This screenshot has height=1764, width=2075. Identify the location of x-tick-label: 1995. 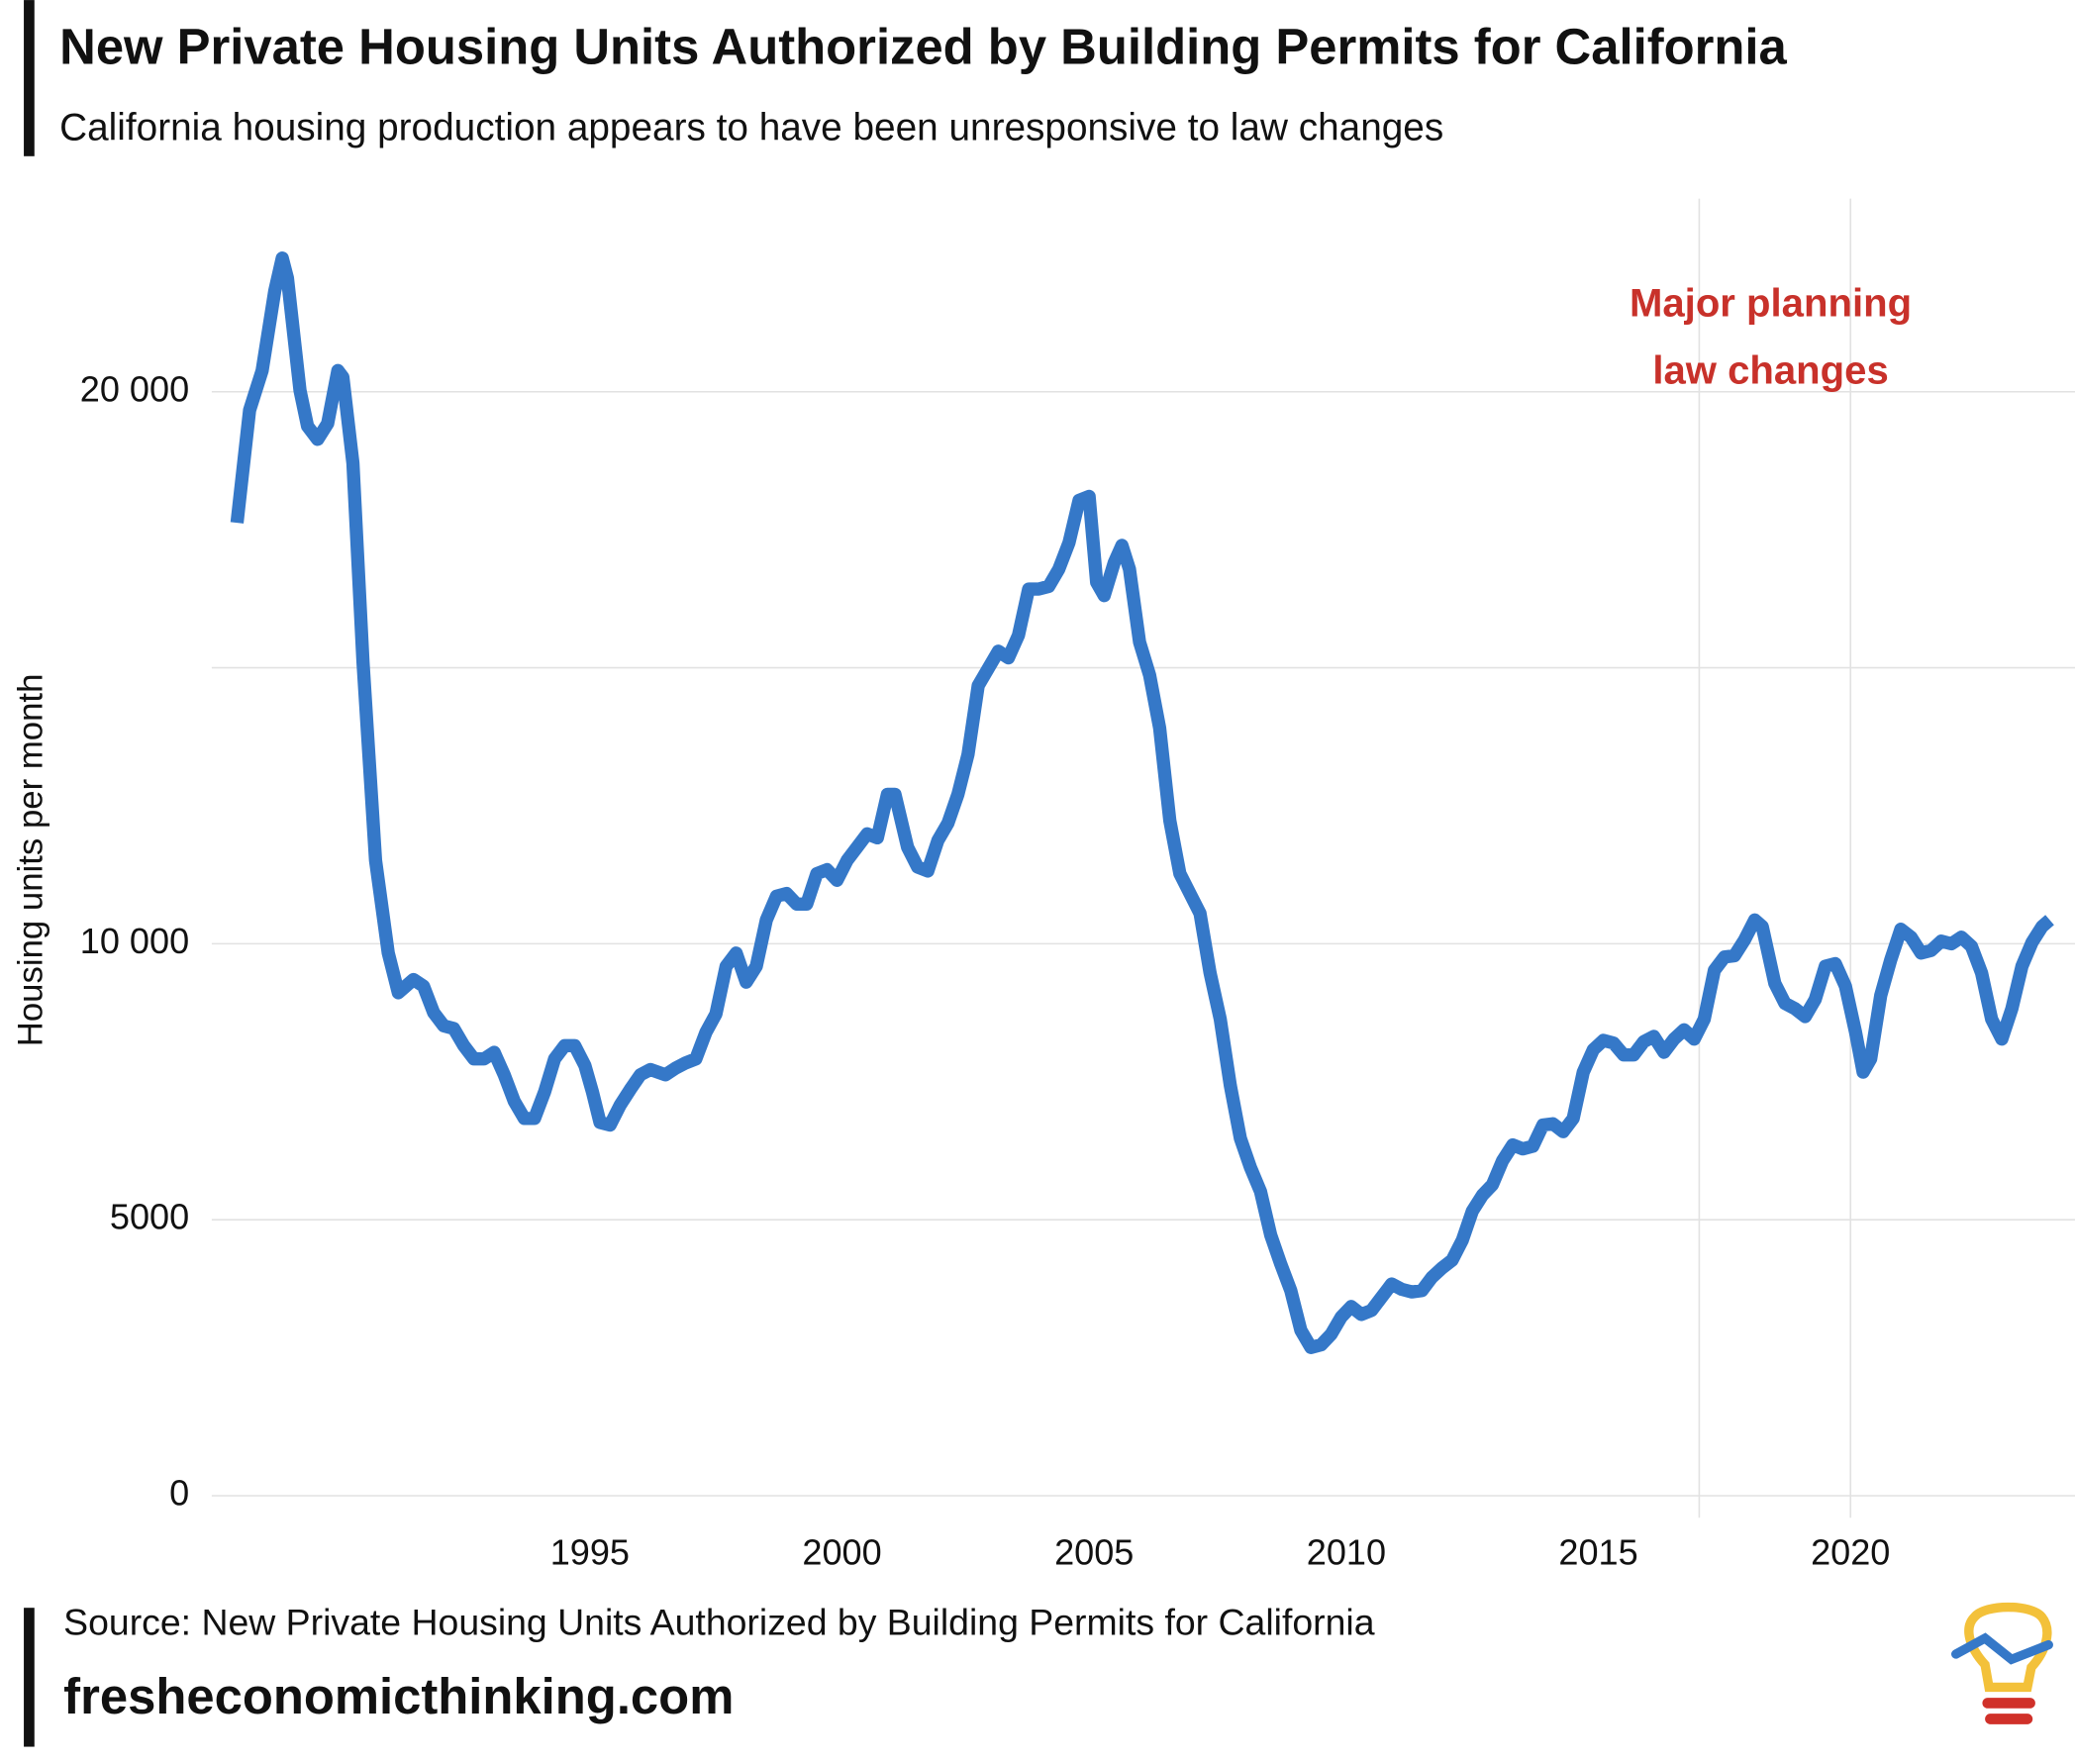
(590, 1551).